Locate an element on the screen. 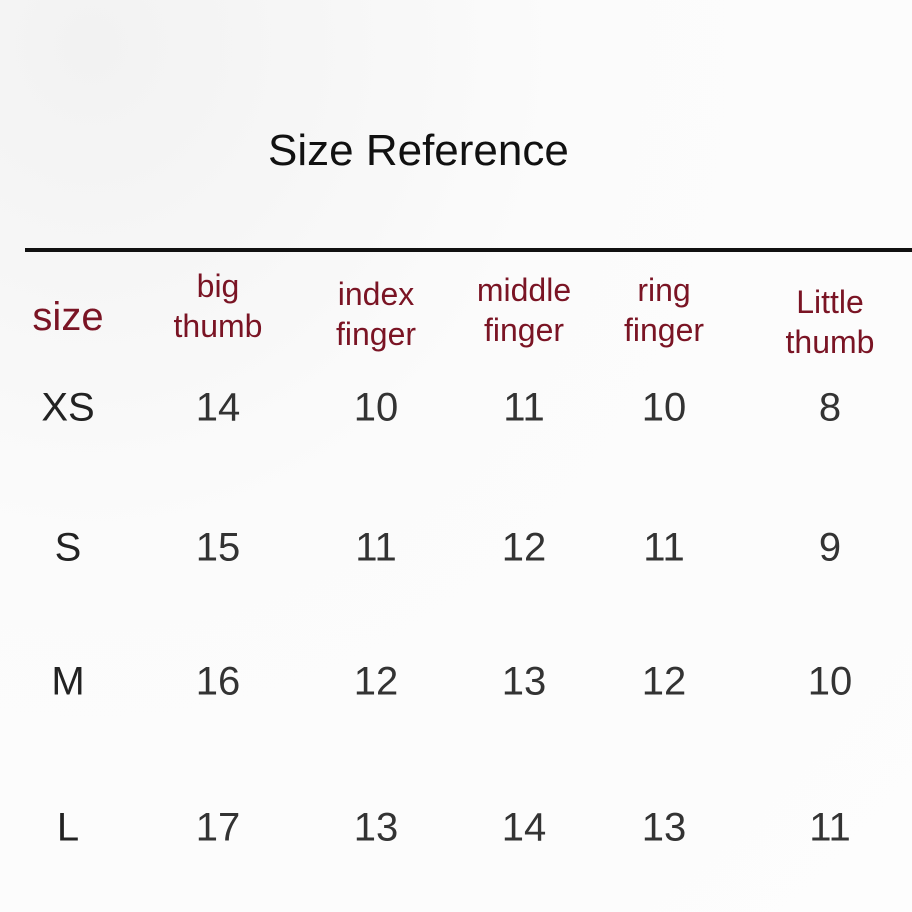 The image size is (912, 912). column-header: ring finger is located at coordinates (664, 310).